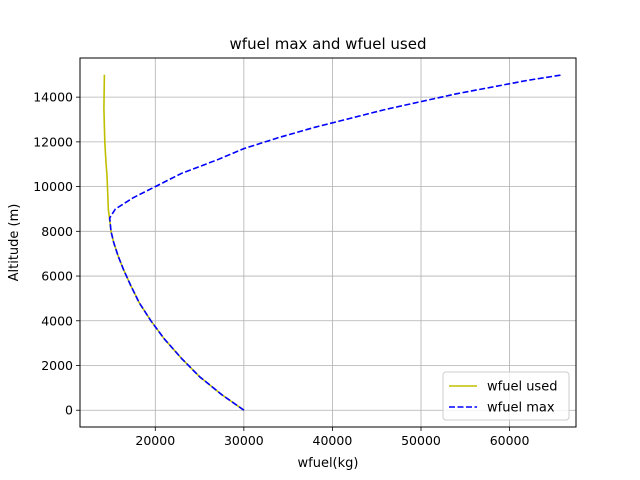 Image resolution: width=640 pixels, height=480 pixels. What do you see at coordinates (57, 365) in the screenshot?
I see `y-tick-label: 2000` at bounding box center [57, 365].